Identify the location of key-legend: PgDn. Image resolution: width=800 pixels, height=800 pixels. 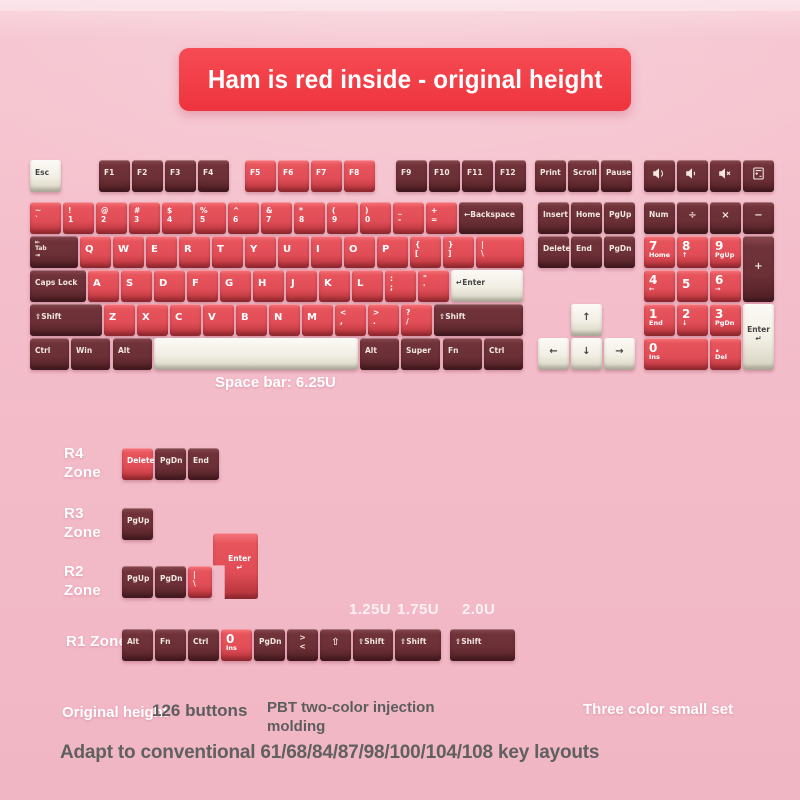
(171, 461).